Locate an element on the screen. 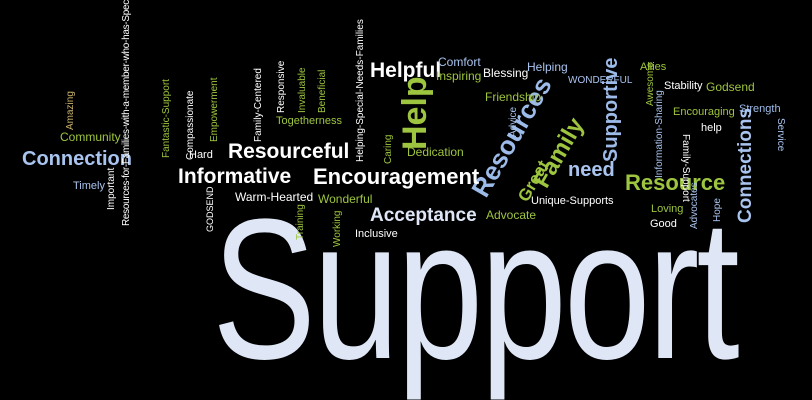 The height and width of the screenshot is (400, 812). word-informative: Informative is located at coordinates (235, 176).